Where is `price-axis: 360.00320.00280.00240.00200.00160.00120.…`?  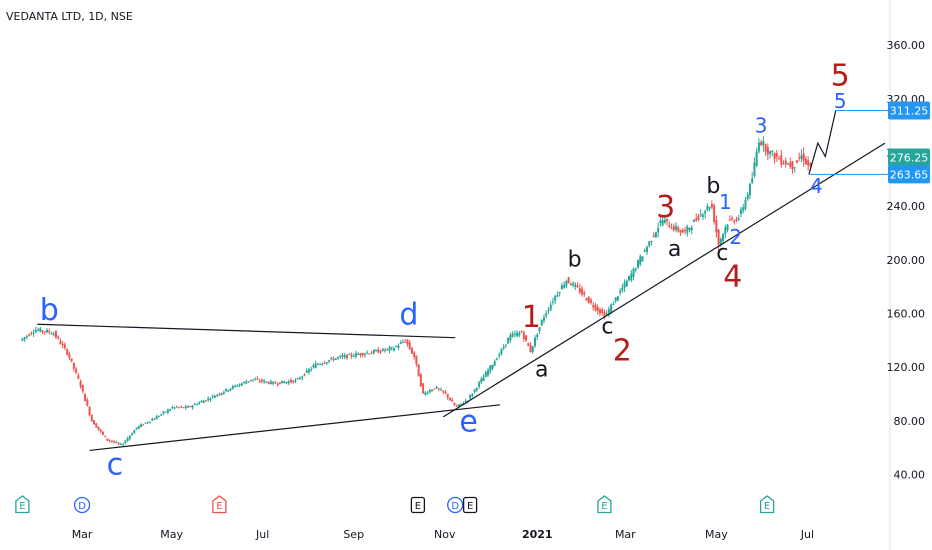 price-axis: 360.00320.00280.00240.00200.00160.00120.… is located at coordinates (909, 275).